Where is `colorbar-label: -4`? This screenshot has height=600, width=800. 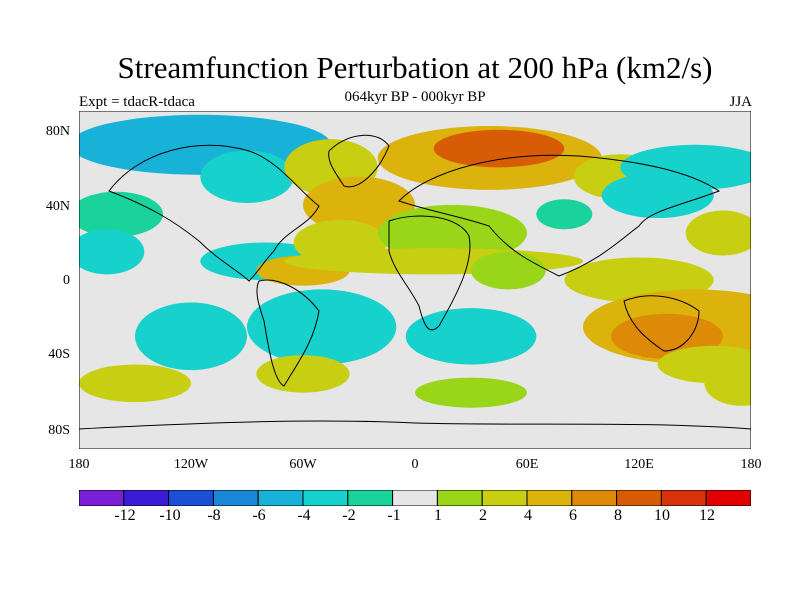 colorbar-label: -4 is located at coordinates (304, 515).